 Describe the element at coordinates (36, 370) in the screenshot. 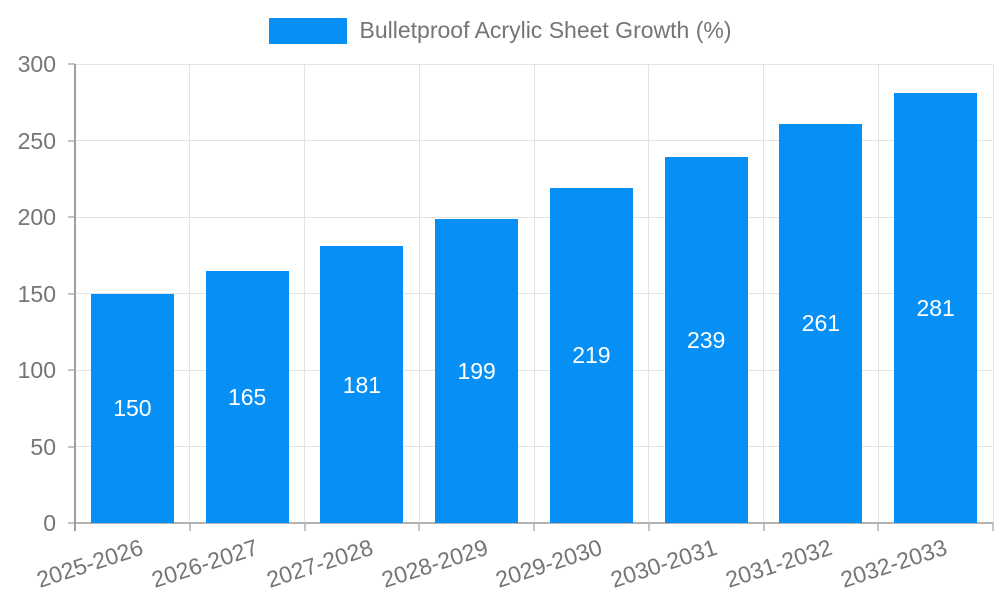

I see `y-tick-label: 100` at that location.